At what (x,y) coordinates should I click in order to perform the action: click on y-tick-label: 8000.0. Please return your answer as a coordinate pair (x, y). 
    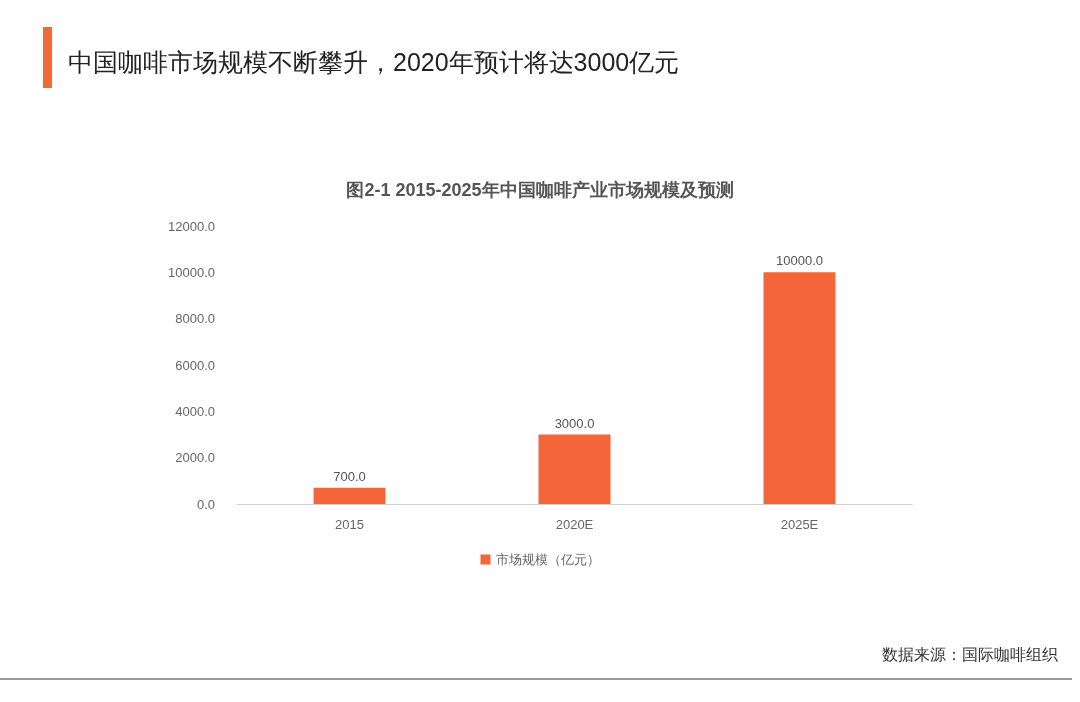
    Looking at the image, I should click on (195, 319).